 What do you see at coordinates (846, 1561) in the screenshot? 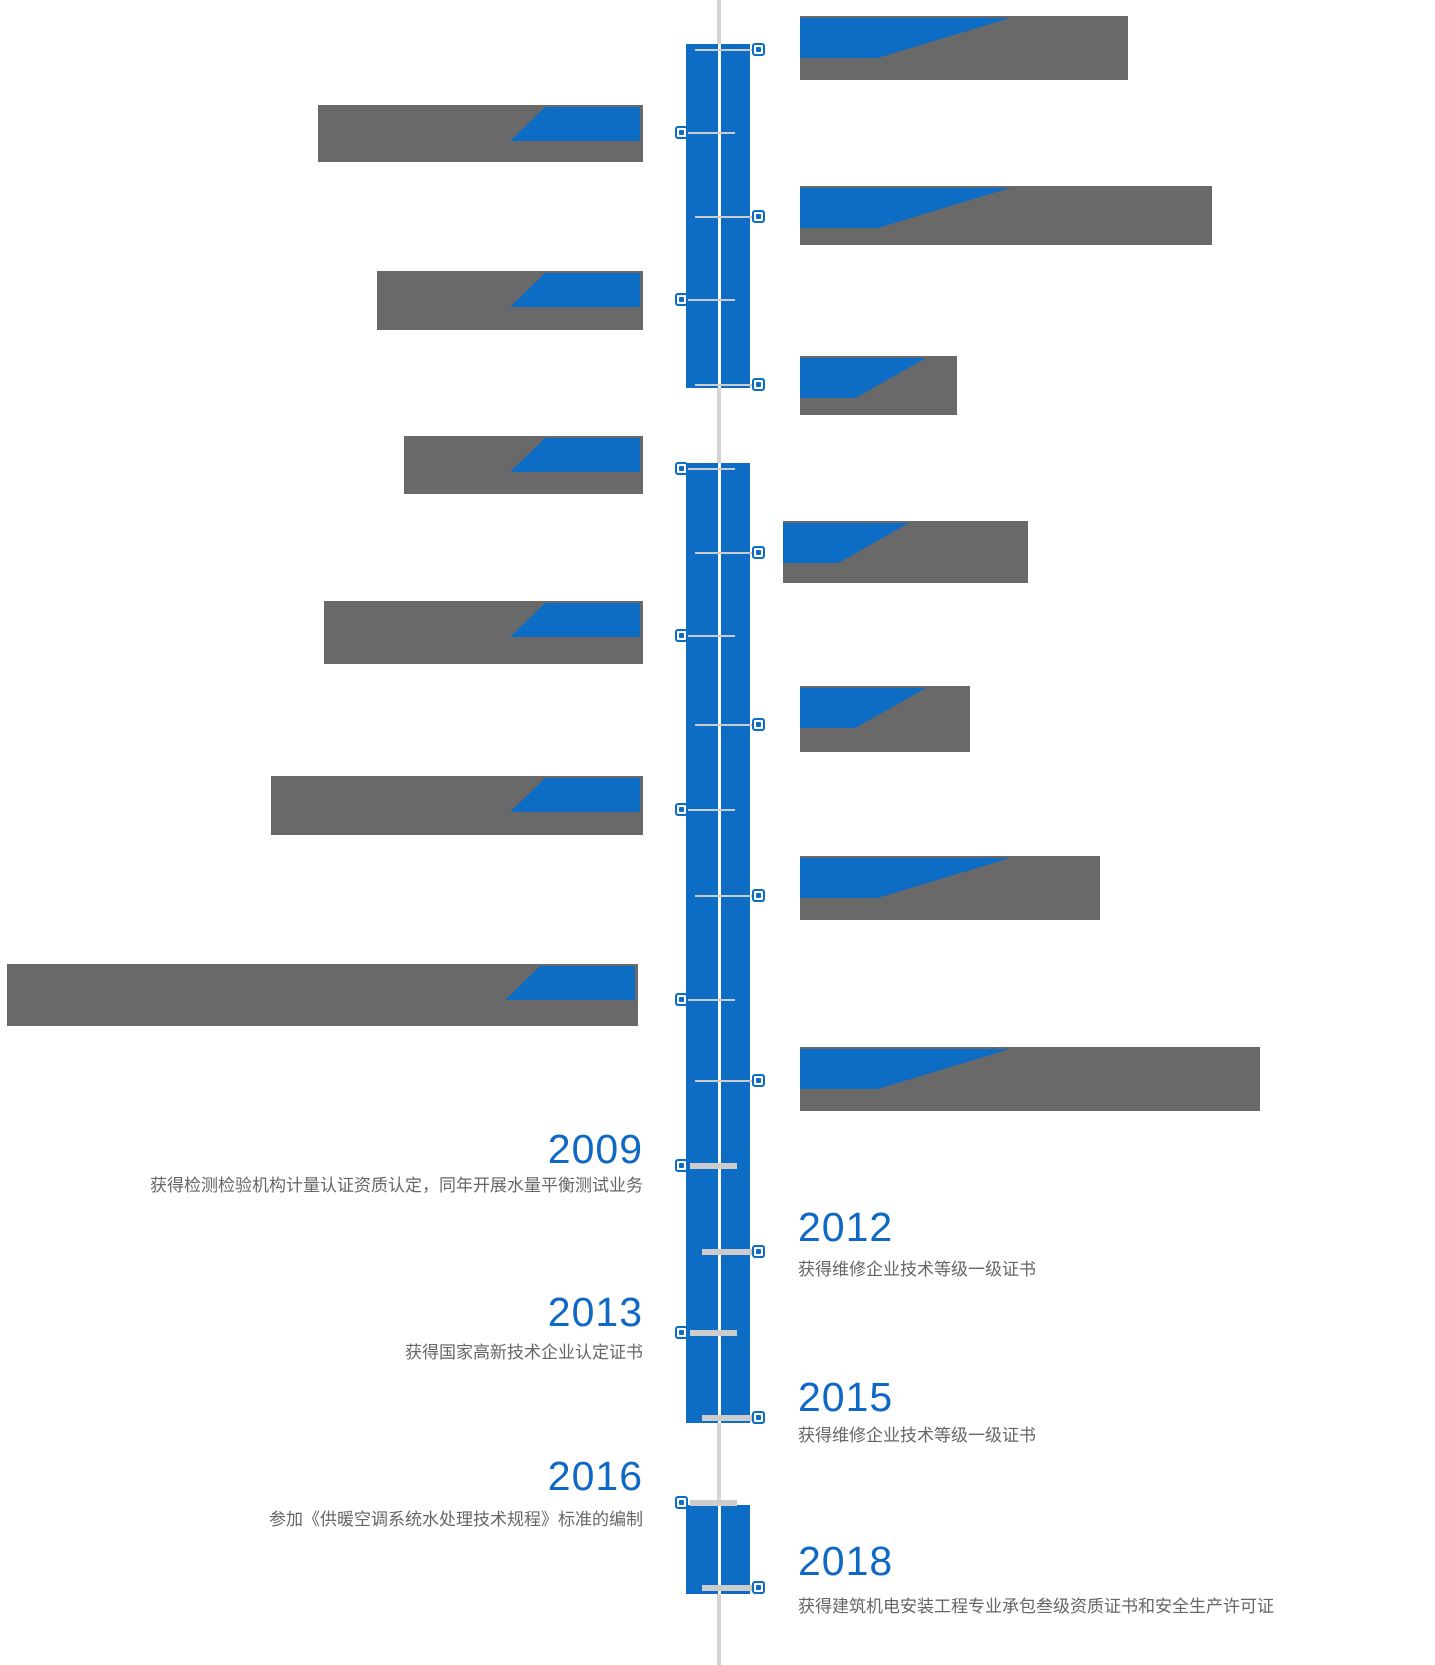
I see `year-label-2018: 2018` at bounding box center [846, 1561].